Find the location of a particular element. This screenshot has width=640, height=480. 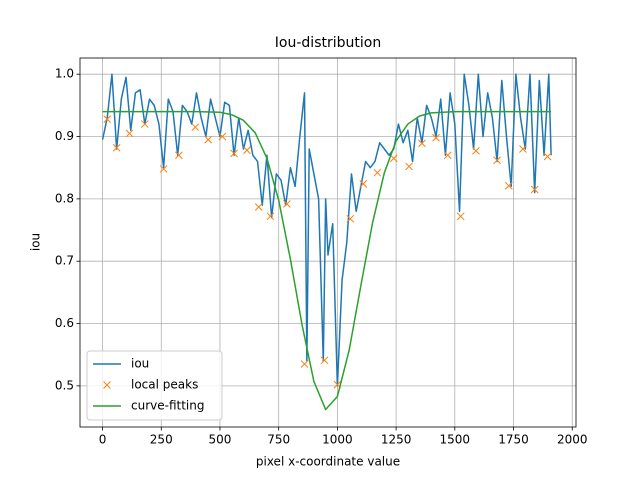

x-tick-label: 1250 is located at coordinates (396, 440).